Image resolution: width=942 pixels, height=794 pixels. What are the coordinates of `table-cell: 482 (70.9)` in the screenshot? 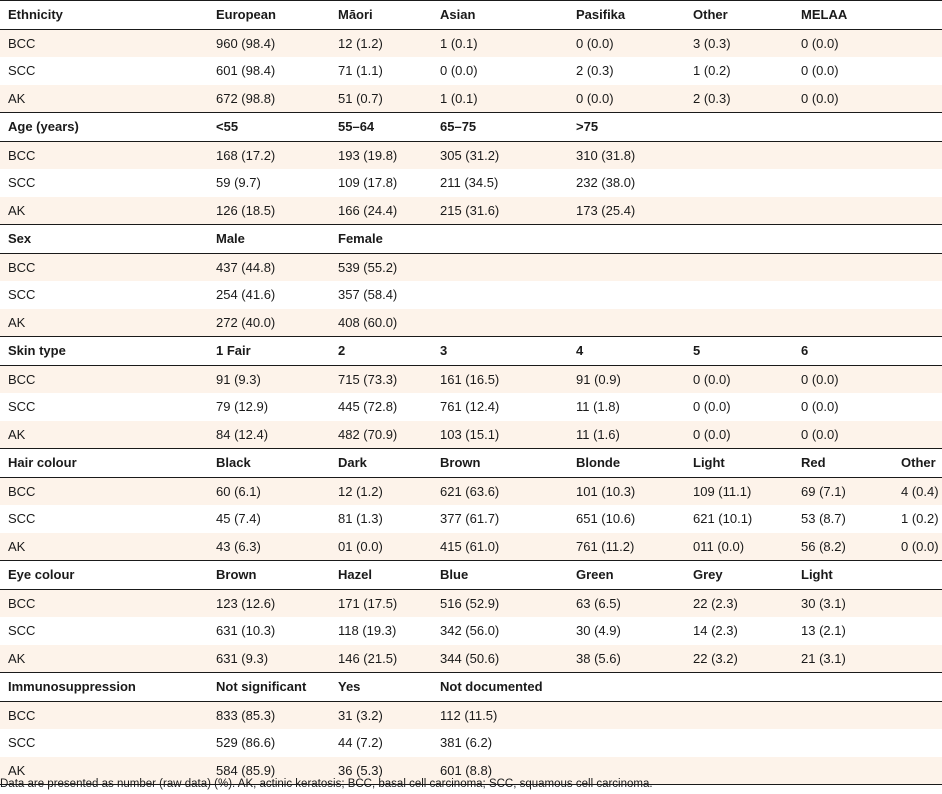 It's located at (381, 434).